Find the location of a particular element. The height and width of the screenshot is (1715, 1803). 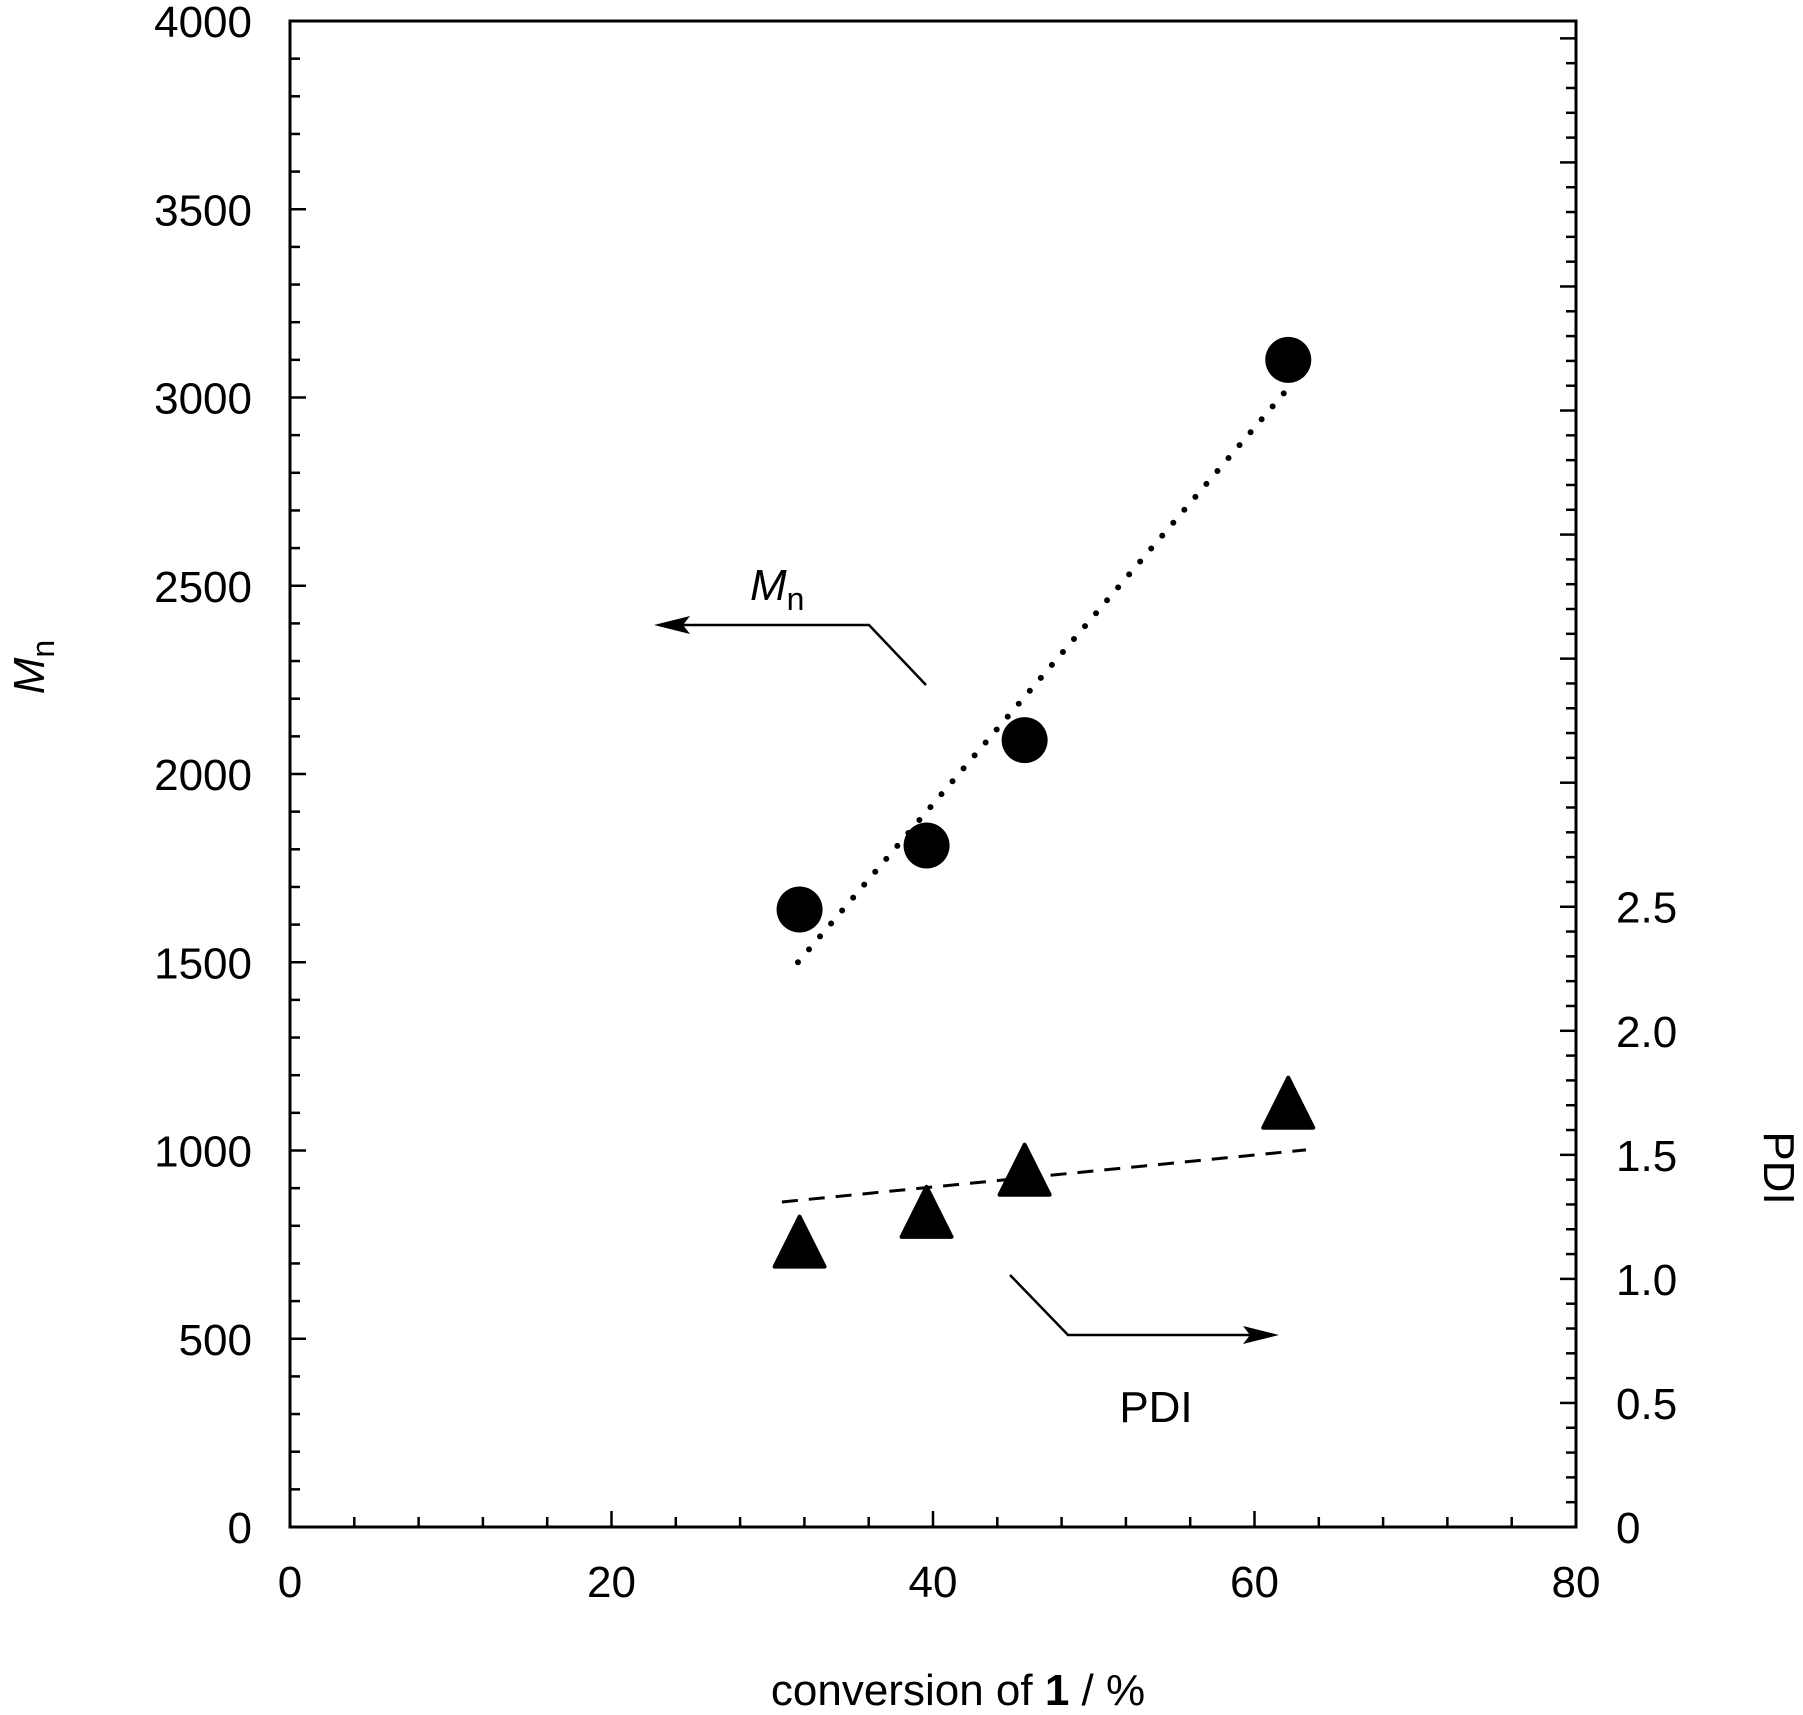

y-left-tick-label: 500 is located at coordinates (215, 1340).